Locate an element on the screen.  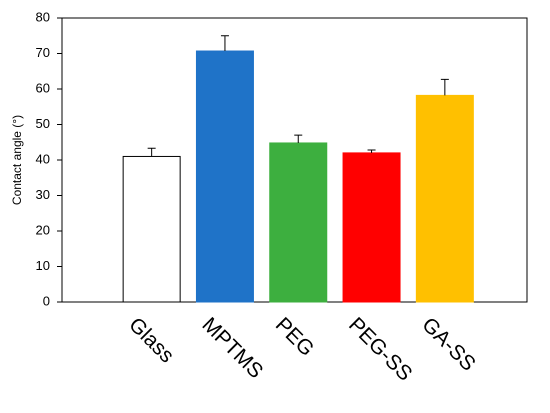
y-tick-label: 60 is located at coordinates (43, 87).